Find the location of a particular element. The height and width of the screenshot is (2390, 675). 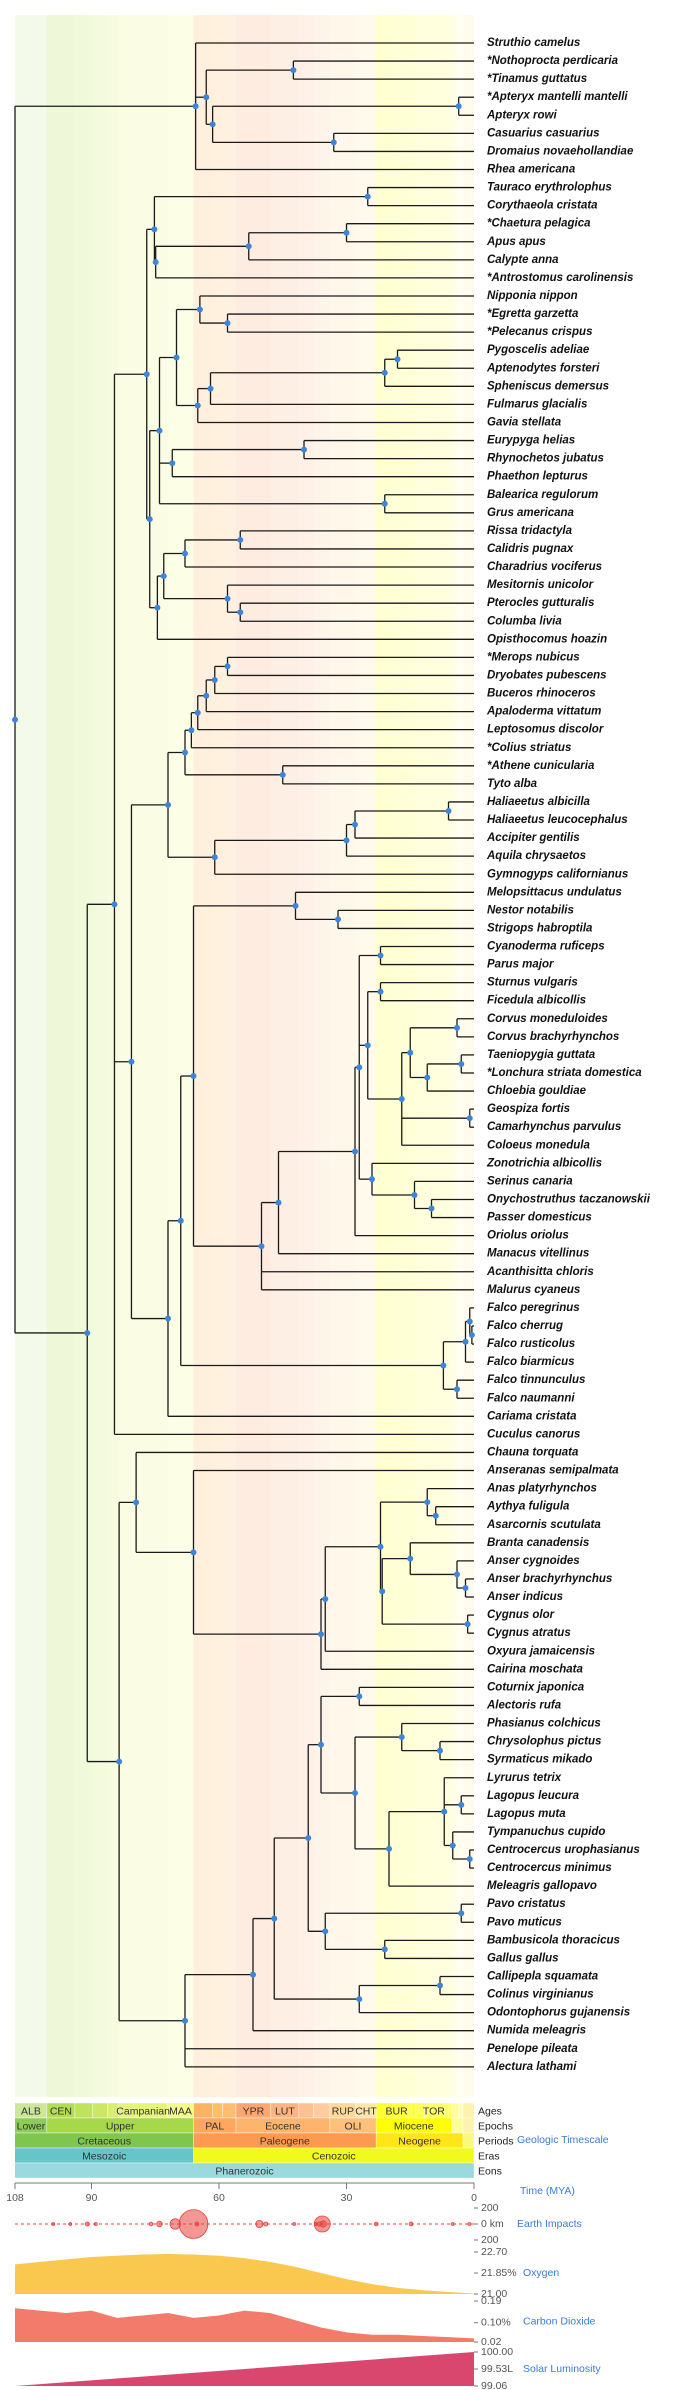

taxon-label: Onychostruthus taczanowskii is located at coordinates (569, 1200).